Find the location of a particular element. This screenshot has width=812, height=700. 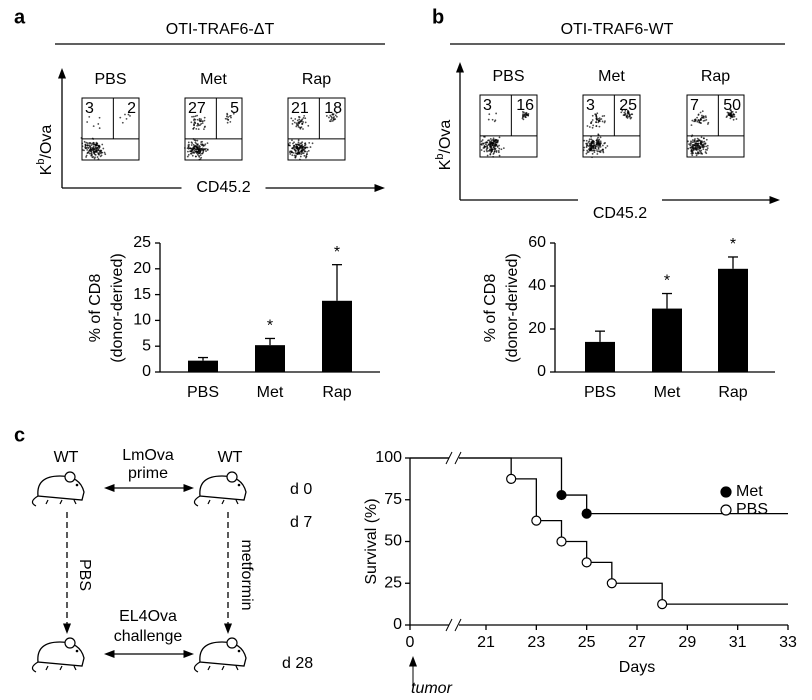

day-label: d 0 is located at coordinates (301, 489).